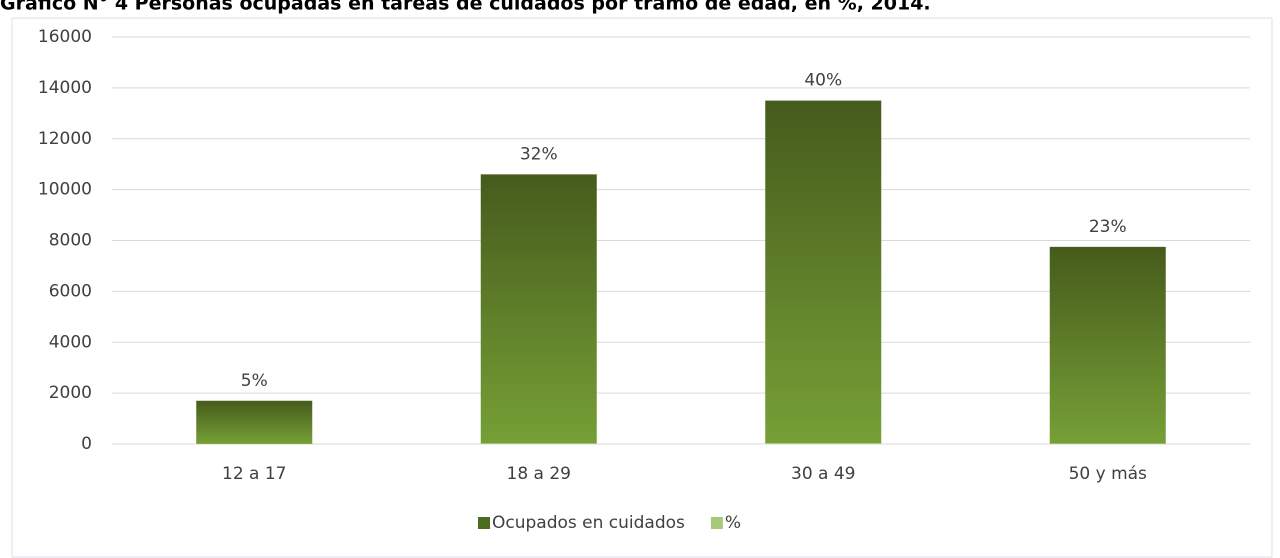  Describe the element at coordinates (65, 190) in the screenshot. I see `y-tick-label: 10000` at that location.